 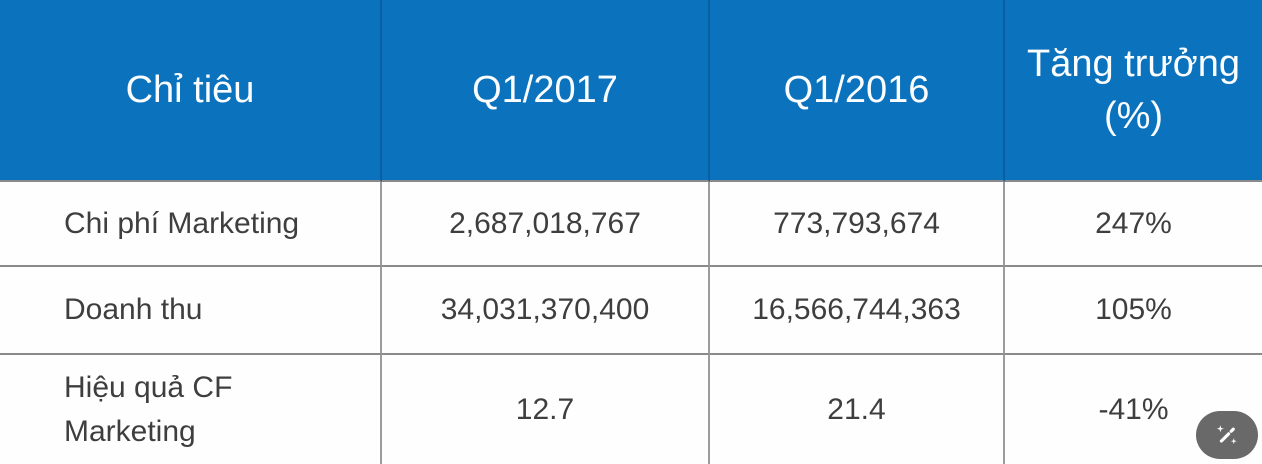 I want to click on table-cell: 773,793,674, so click(x=857, y=224).